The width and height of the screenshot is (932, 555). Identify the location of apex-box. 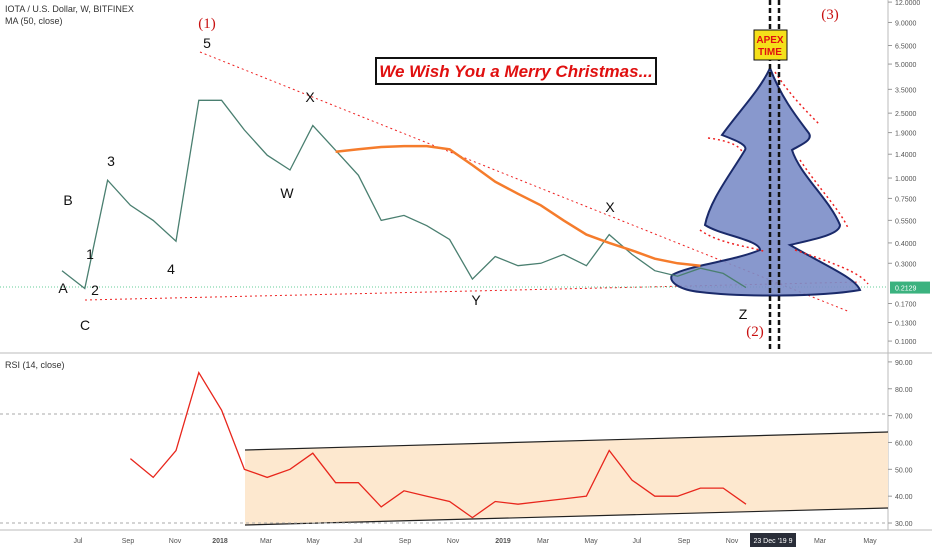
(770, 45).